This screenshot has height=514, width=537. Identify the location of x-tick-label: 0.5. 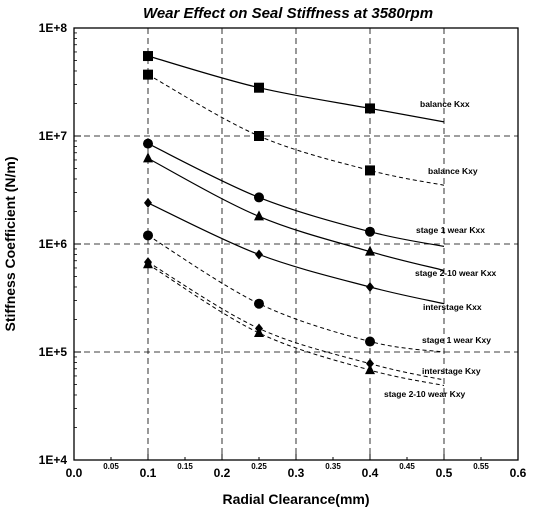
(444, 473).